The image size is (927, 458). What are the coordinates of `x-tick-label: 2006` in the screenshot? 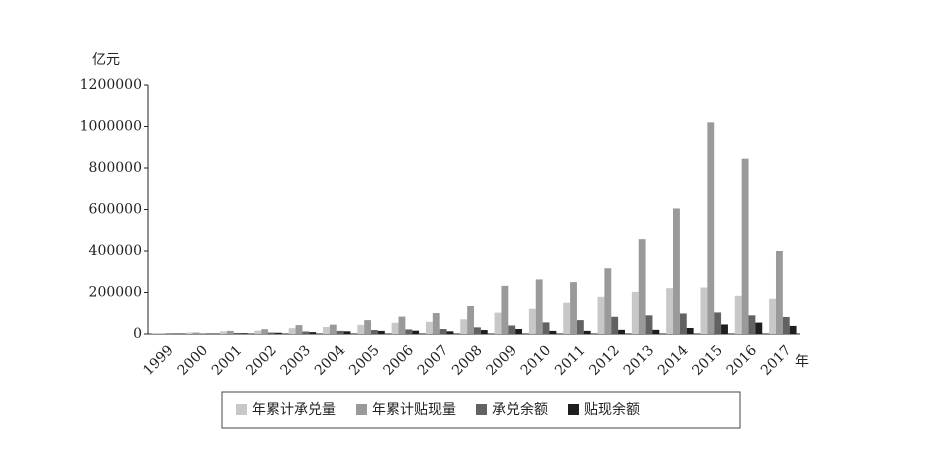 It's located at (399, 360).